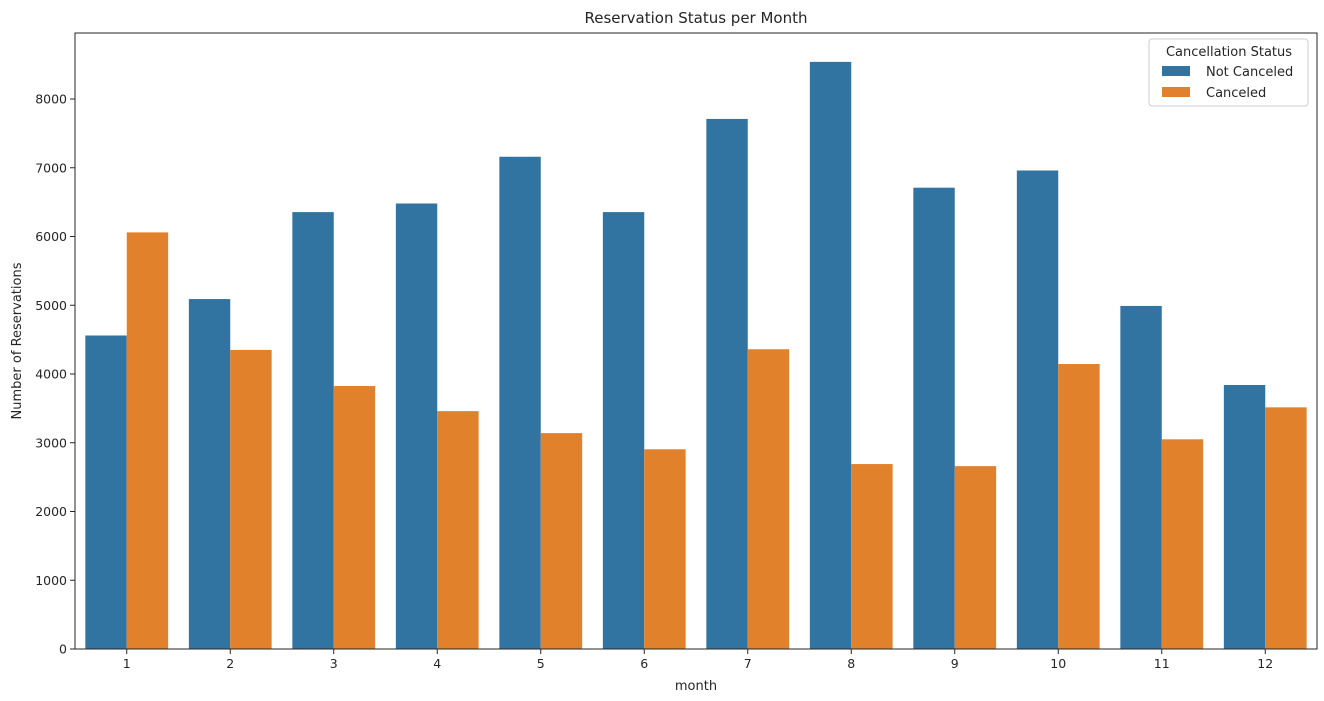 The width and height of the screenshot is (1324, 701). What do you see at coordinates (696, 686) in the screenshot?
I see `x-axis-label: month` at bounding box center [696, 686].